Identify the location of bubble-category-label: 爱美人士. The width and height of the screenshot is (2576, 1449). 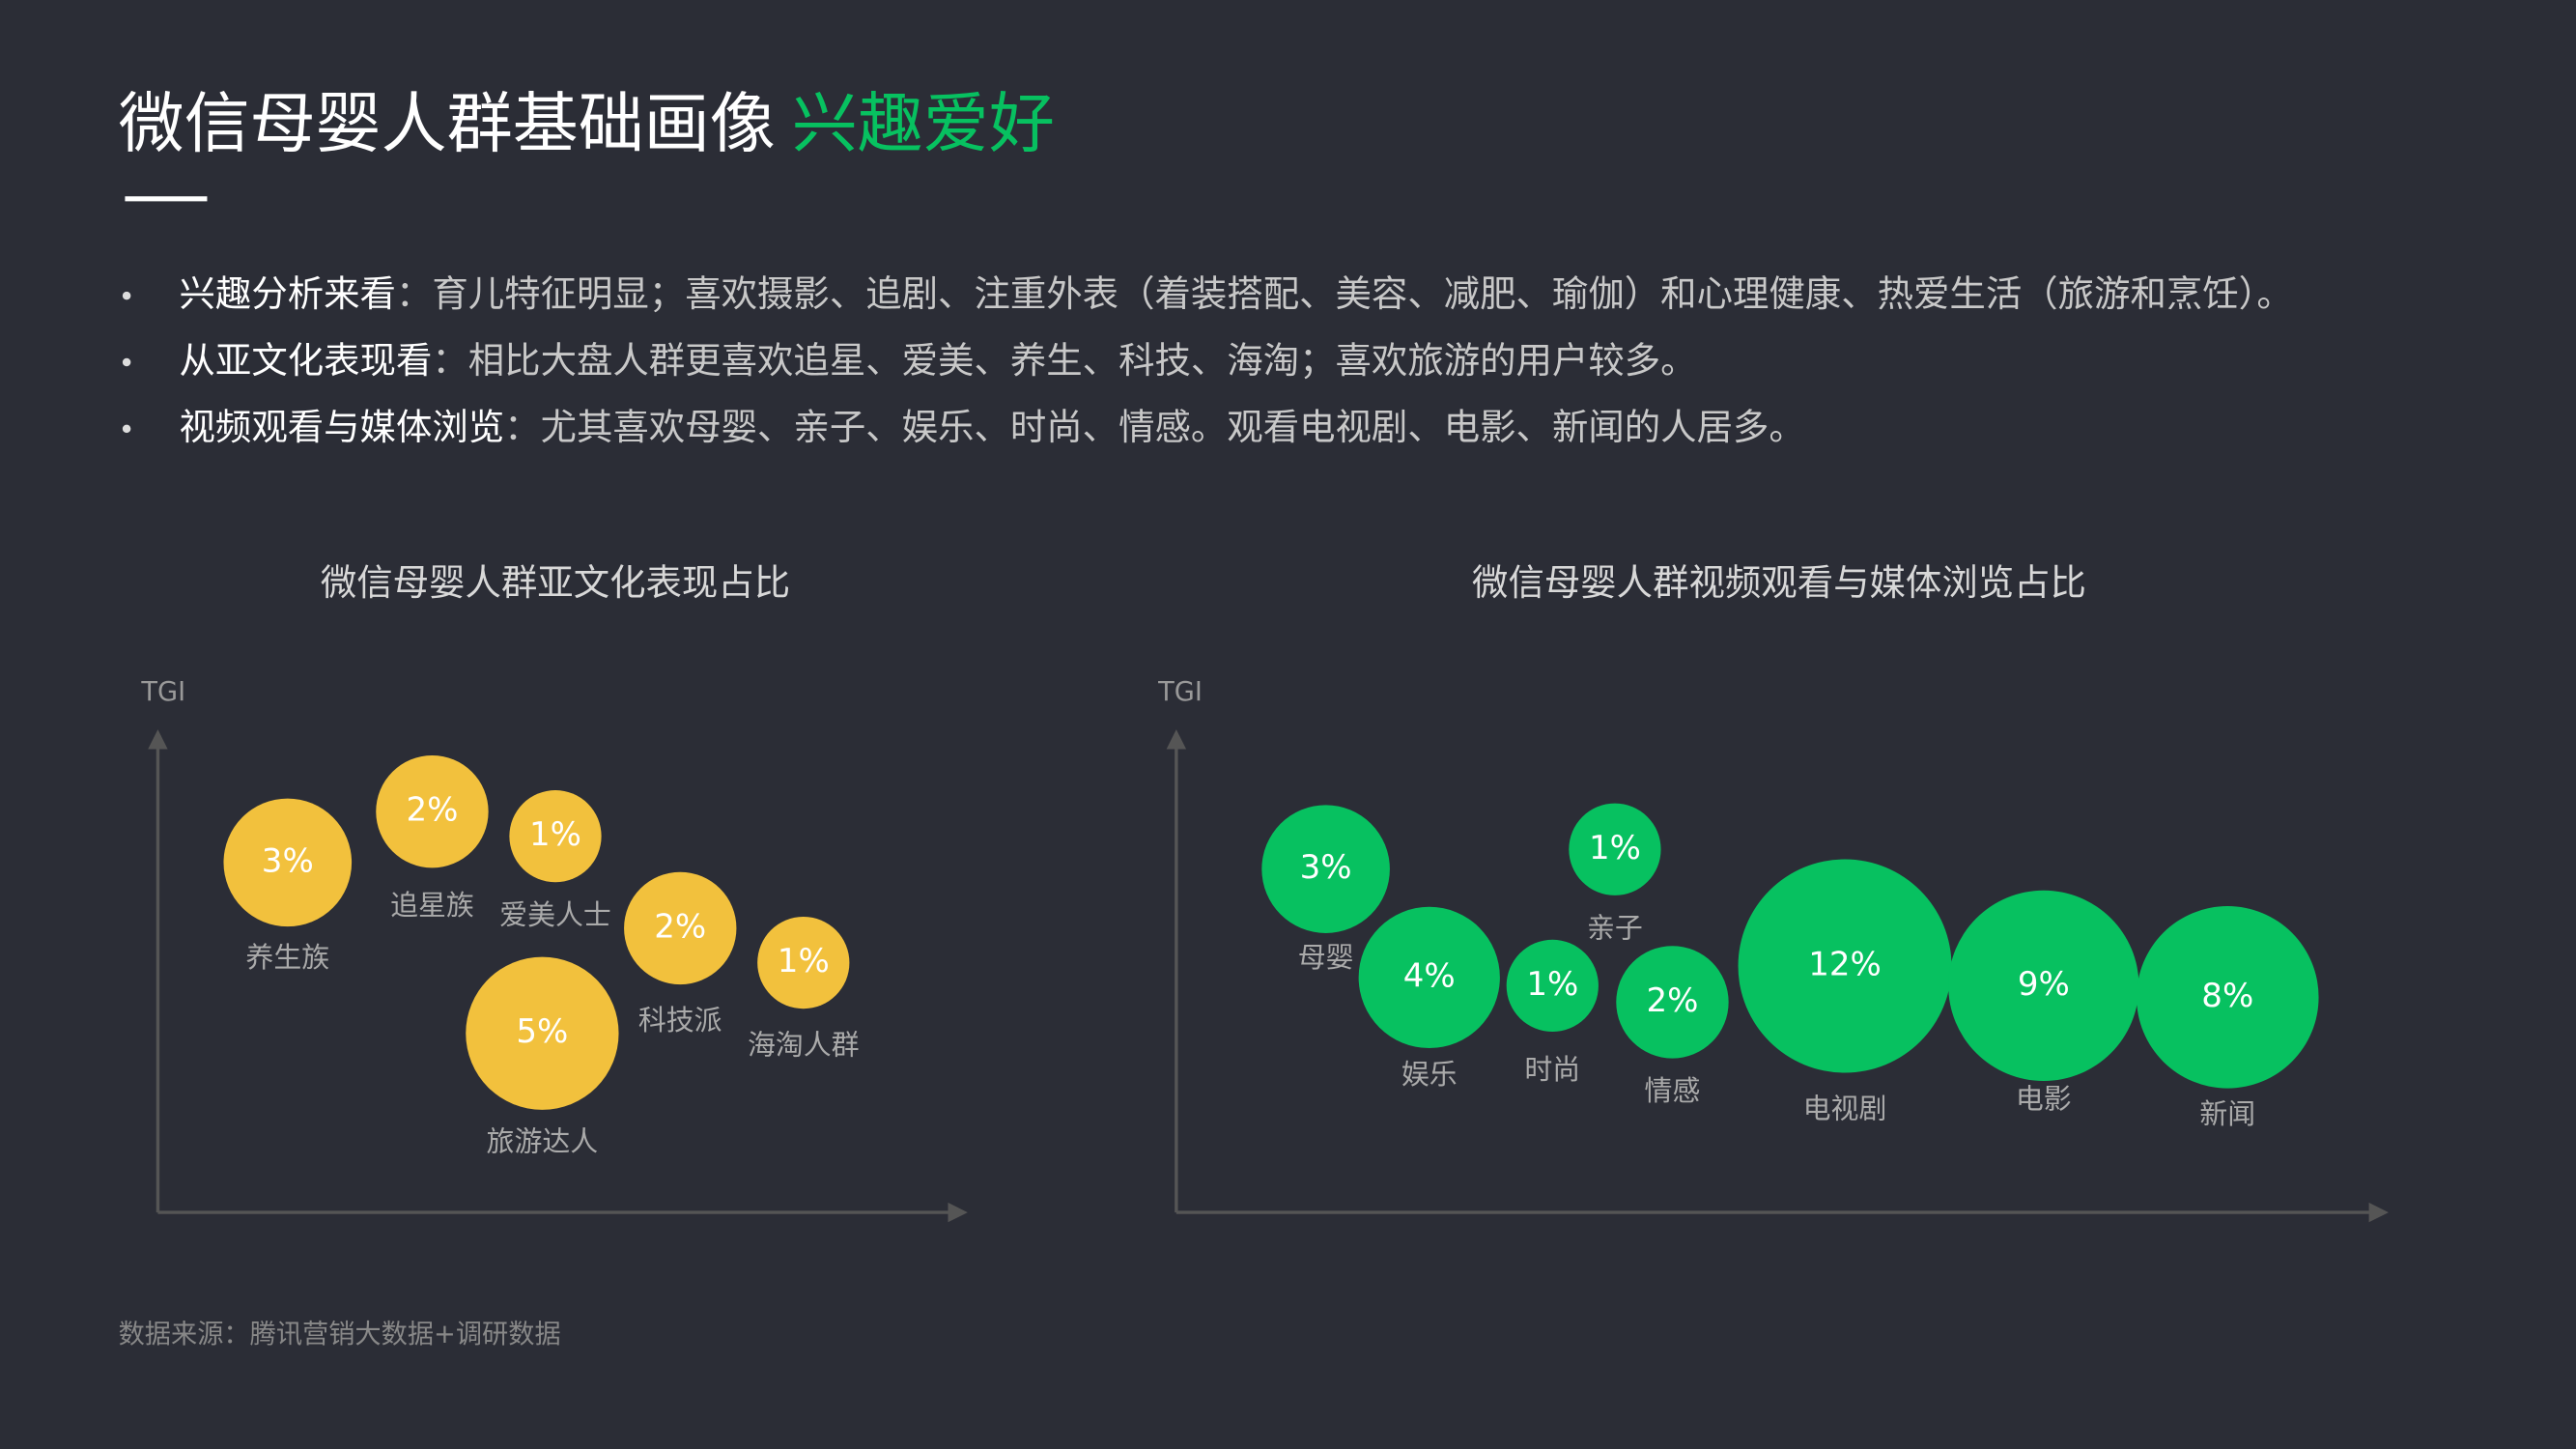
(555, 914).